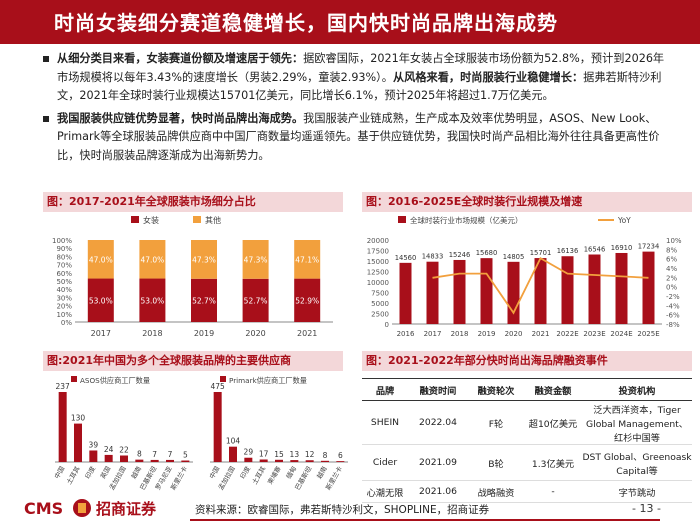  What do you see at coordinates (90, 472) in the screenshot?
I see `x-tick-label: 印度` at bounding box center [90, 472].